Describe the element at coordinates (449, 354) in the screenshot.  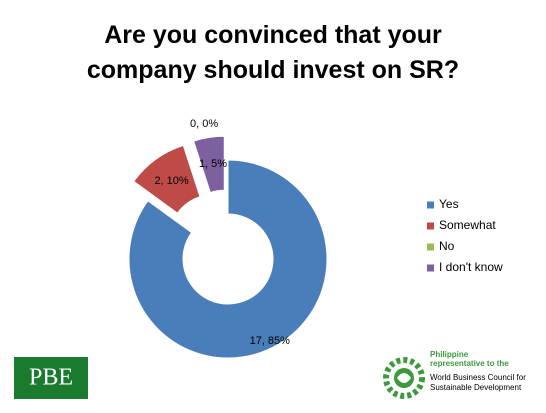
I see `wbcsd-tagline: Philippine` at that location.